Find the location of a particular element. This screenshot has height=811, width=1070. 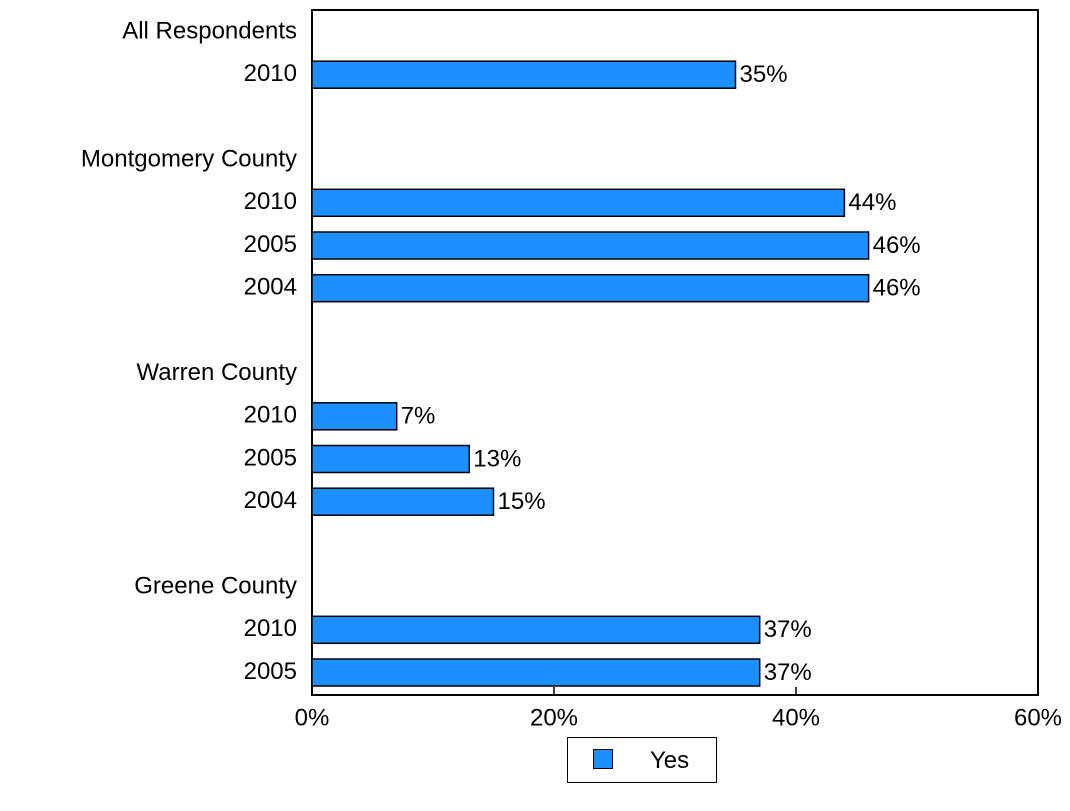

legend-label-yes: Yes is located at coordinates (670, 760).